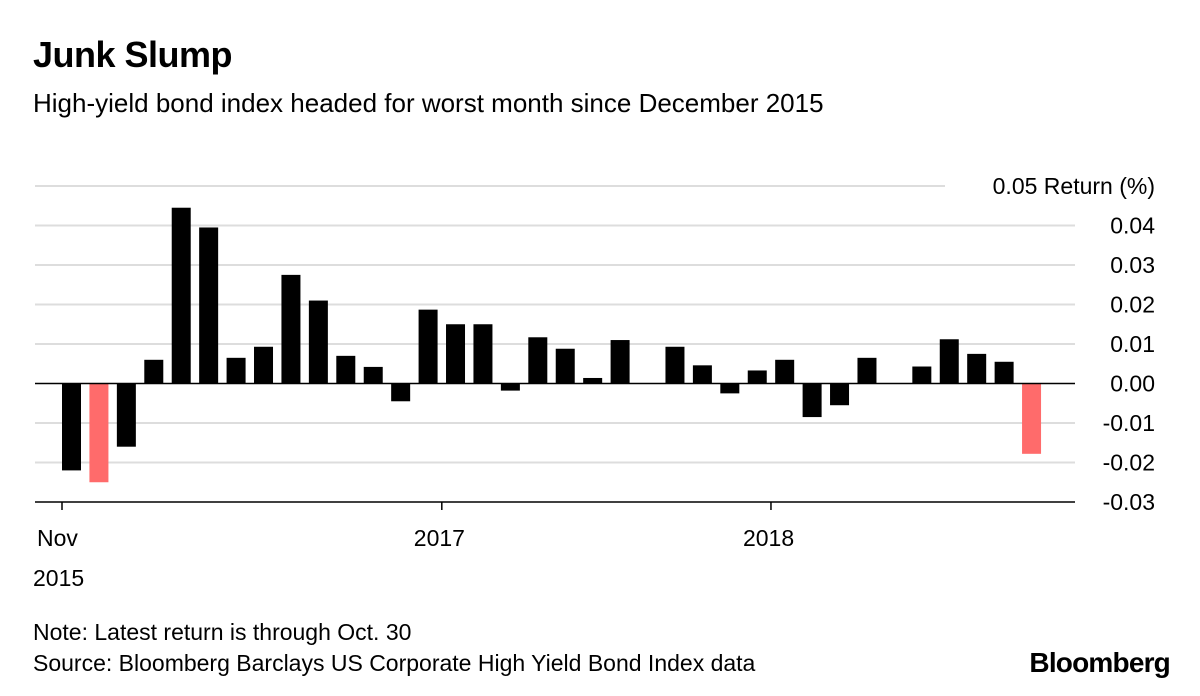  Describe the element at coordinates (1129, 502) in the screenshot. I see `y-tick-label: -0.03` at that location.